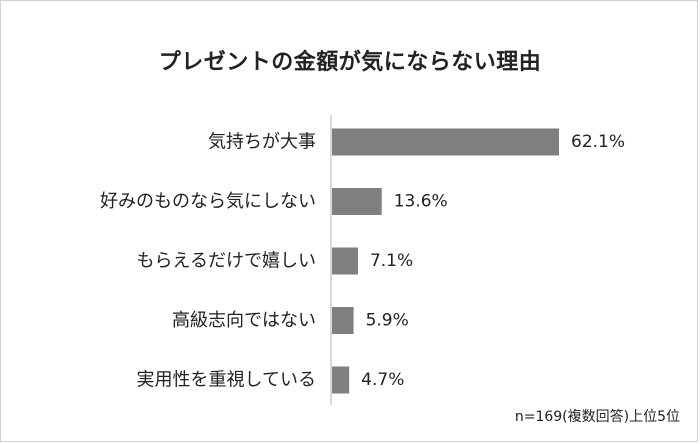  I want to click on category-label: もらえるだけで嬉しい, so click(226, 261).